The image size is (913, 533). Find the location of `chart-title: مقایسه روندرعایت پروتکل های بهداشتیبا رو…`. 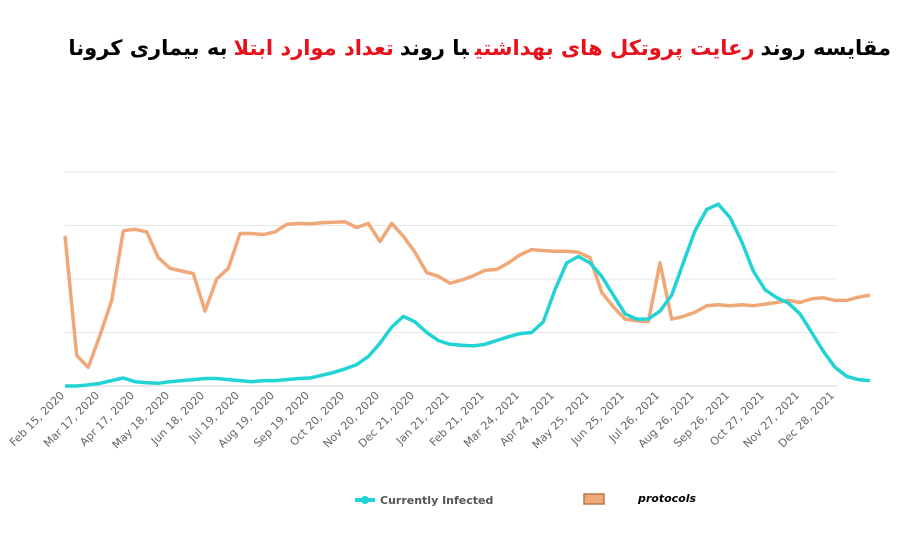

chart-title: مقایسه روندرعایت پروتکل های بهداشتیبا رو… is located at coordinates (476, 48).